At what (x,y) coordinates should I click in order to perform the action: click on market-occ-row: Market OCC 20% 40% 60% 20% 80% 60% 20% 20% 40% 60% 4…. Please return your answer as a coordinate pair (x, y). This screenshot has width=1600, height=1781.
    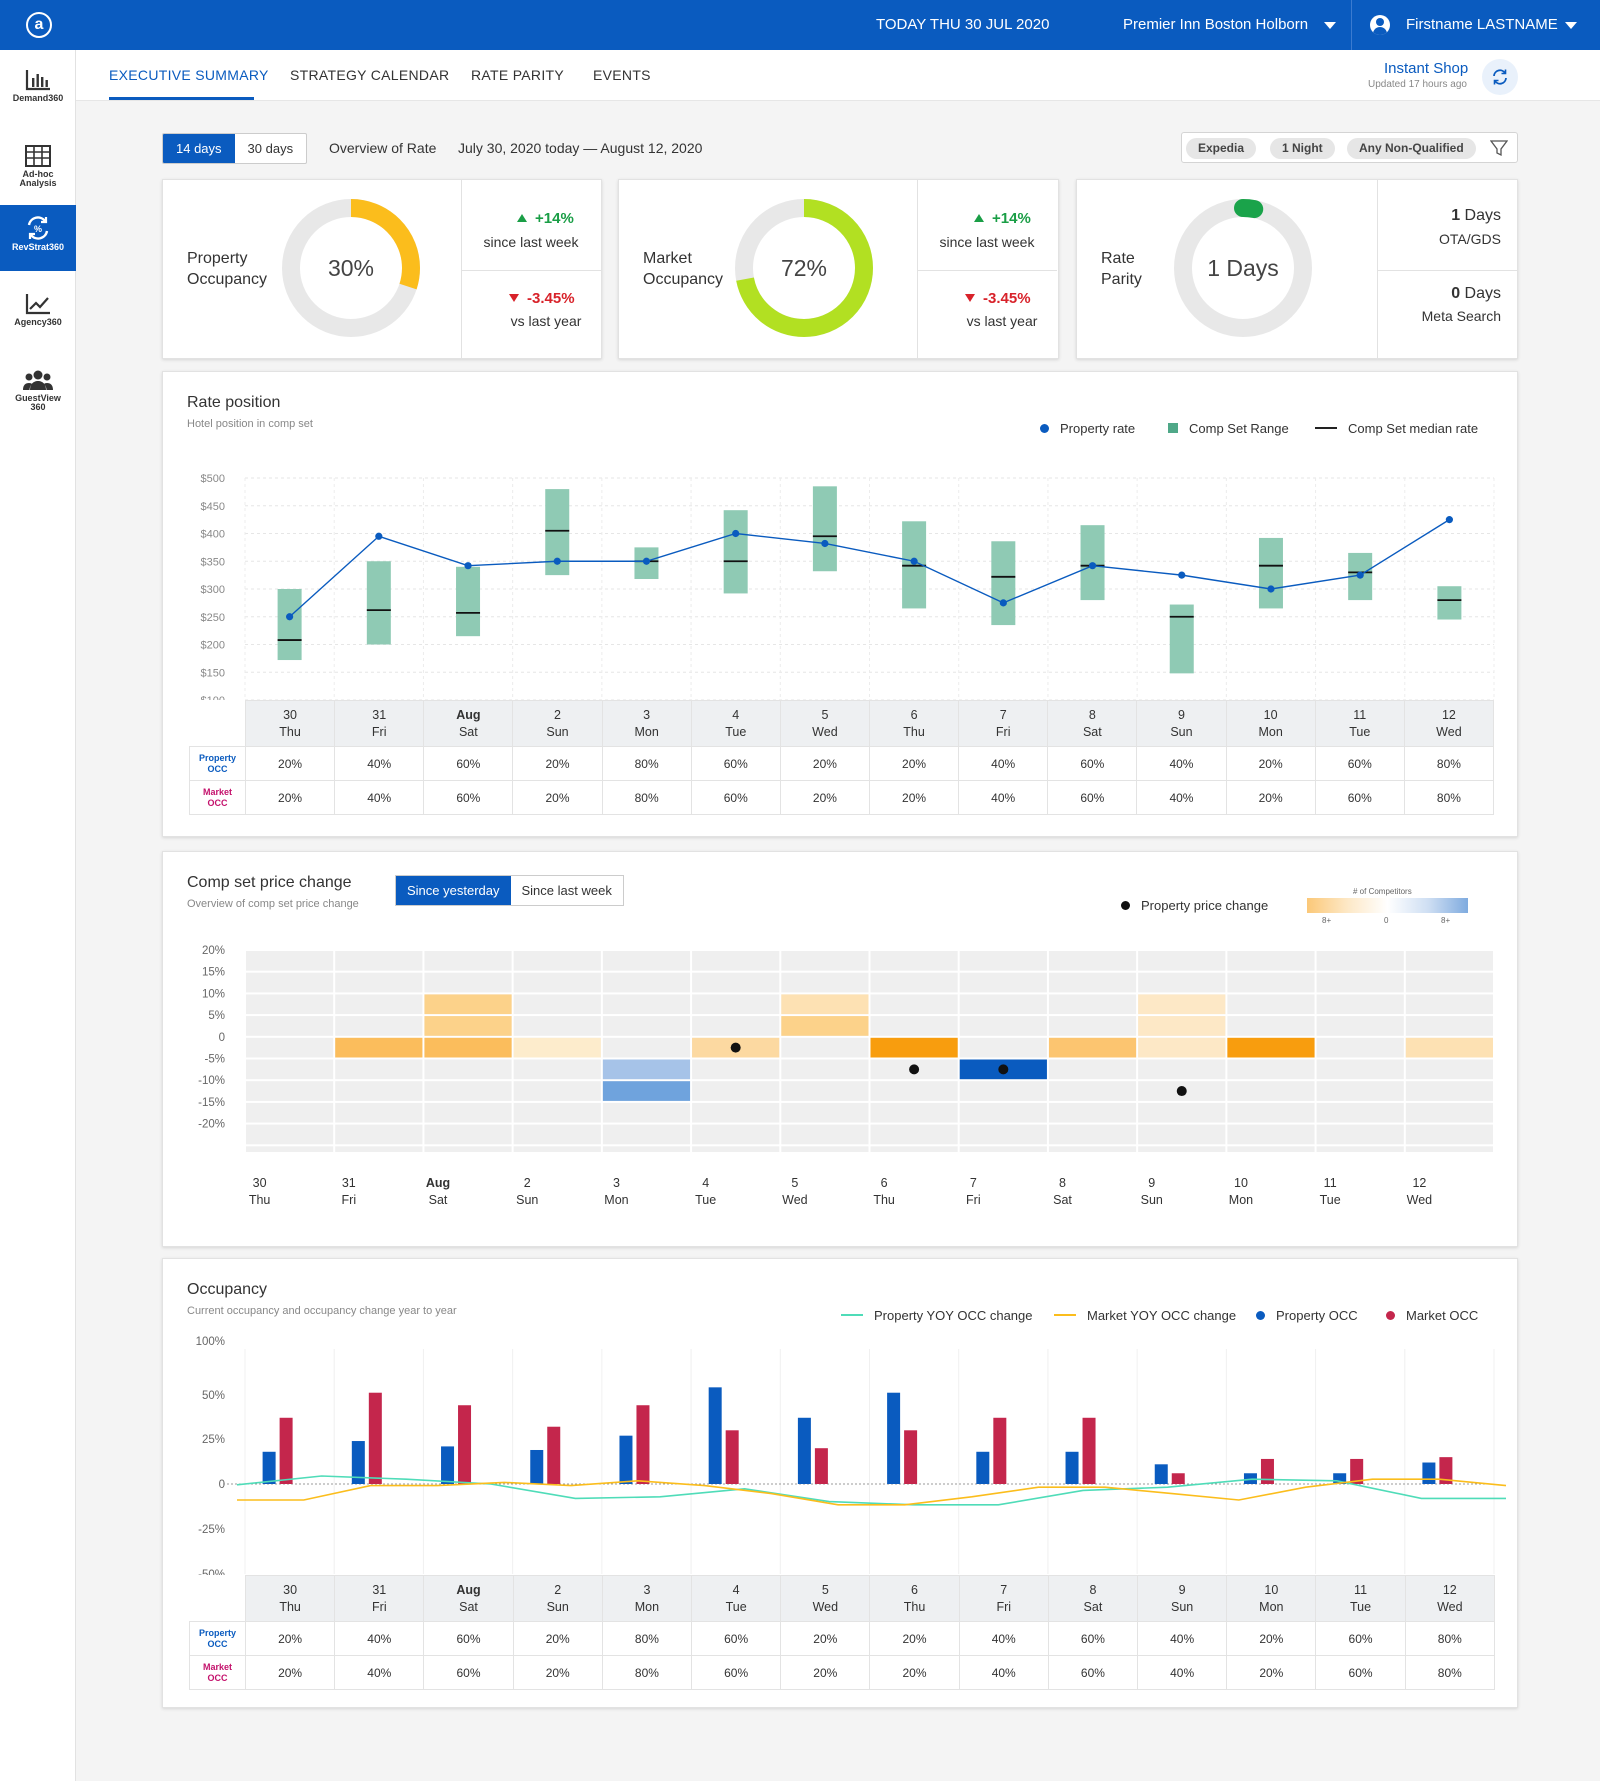
    Looking at the image, I should click on (842, 1672).